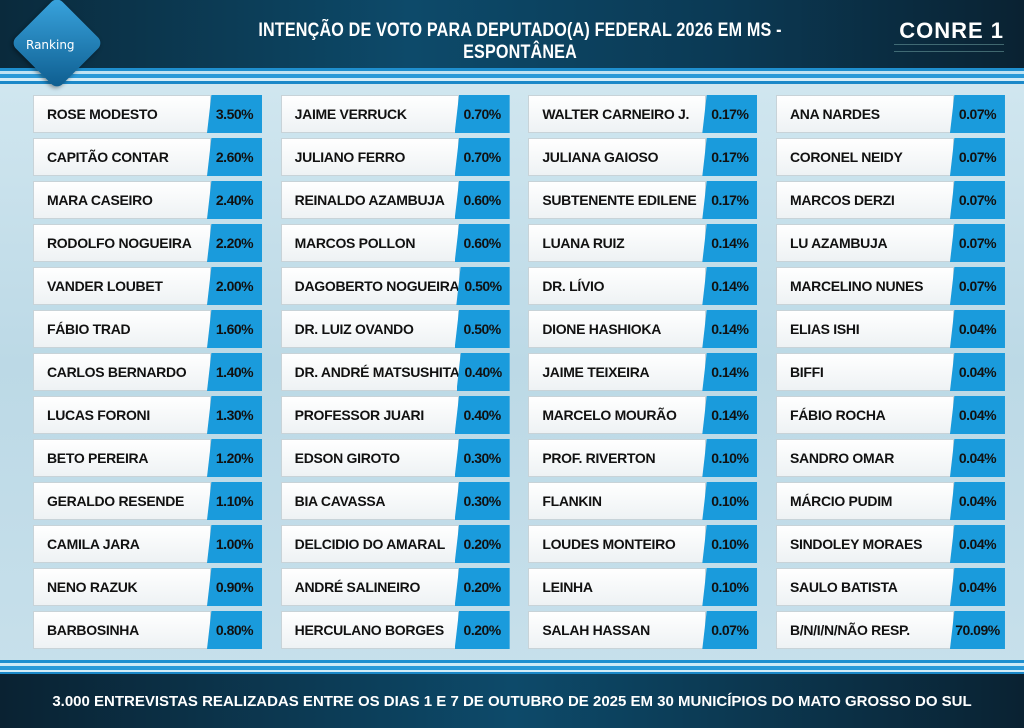  Describe the element at coordinates (50, 45) in the screenshot. I see `ranking-logo-text: Ranking` at that location.